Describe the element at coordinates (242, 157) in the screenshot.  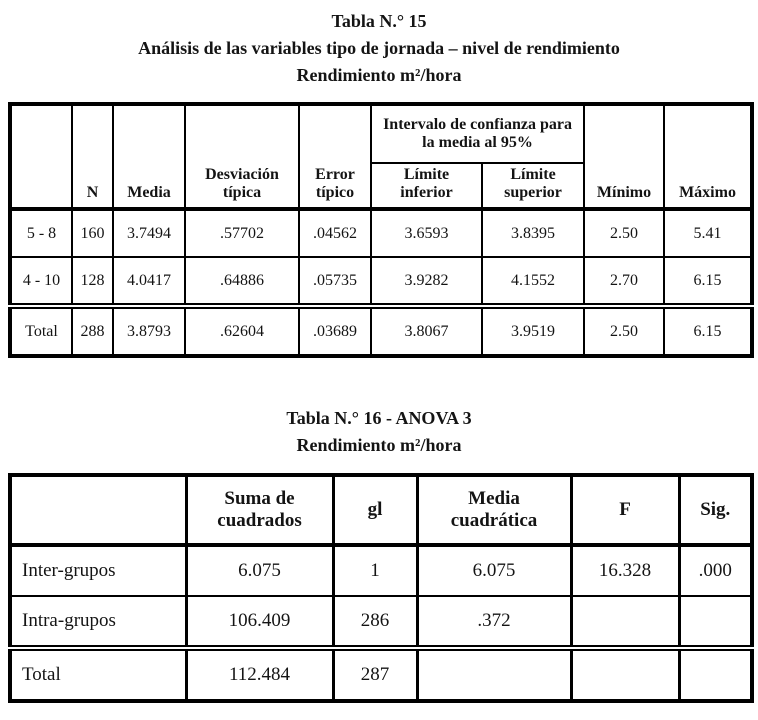
I see `table15-col-header-desviacion-tipica: Desviación típica` at that location.